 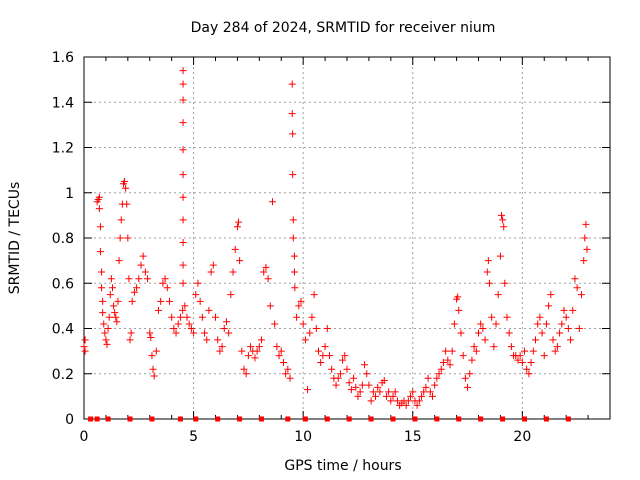 What do you see at coordinates (63, 149) in the screenshot?
I see `y-tick-label: 1.2` at bounding box center [63, 149].